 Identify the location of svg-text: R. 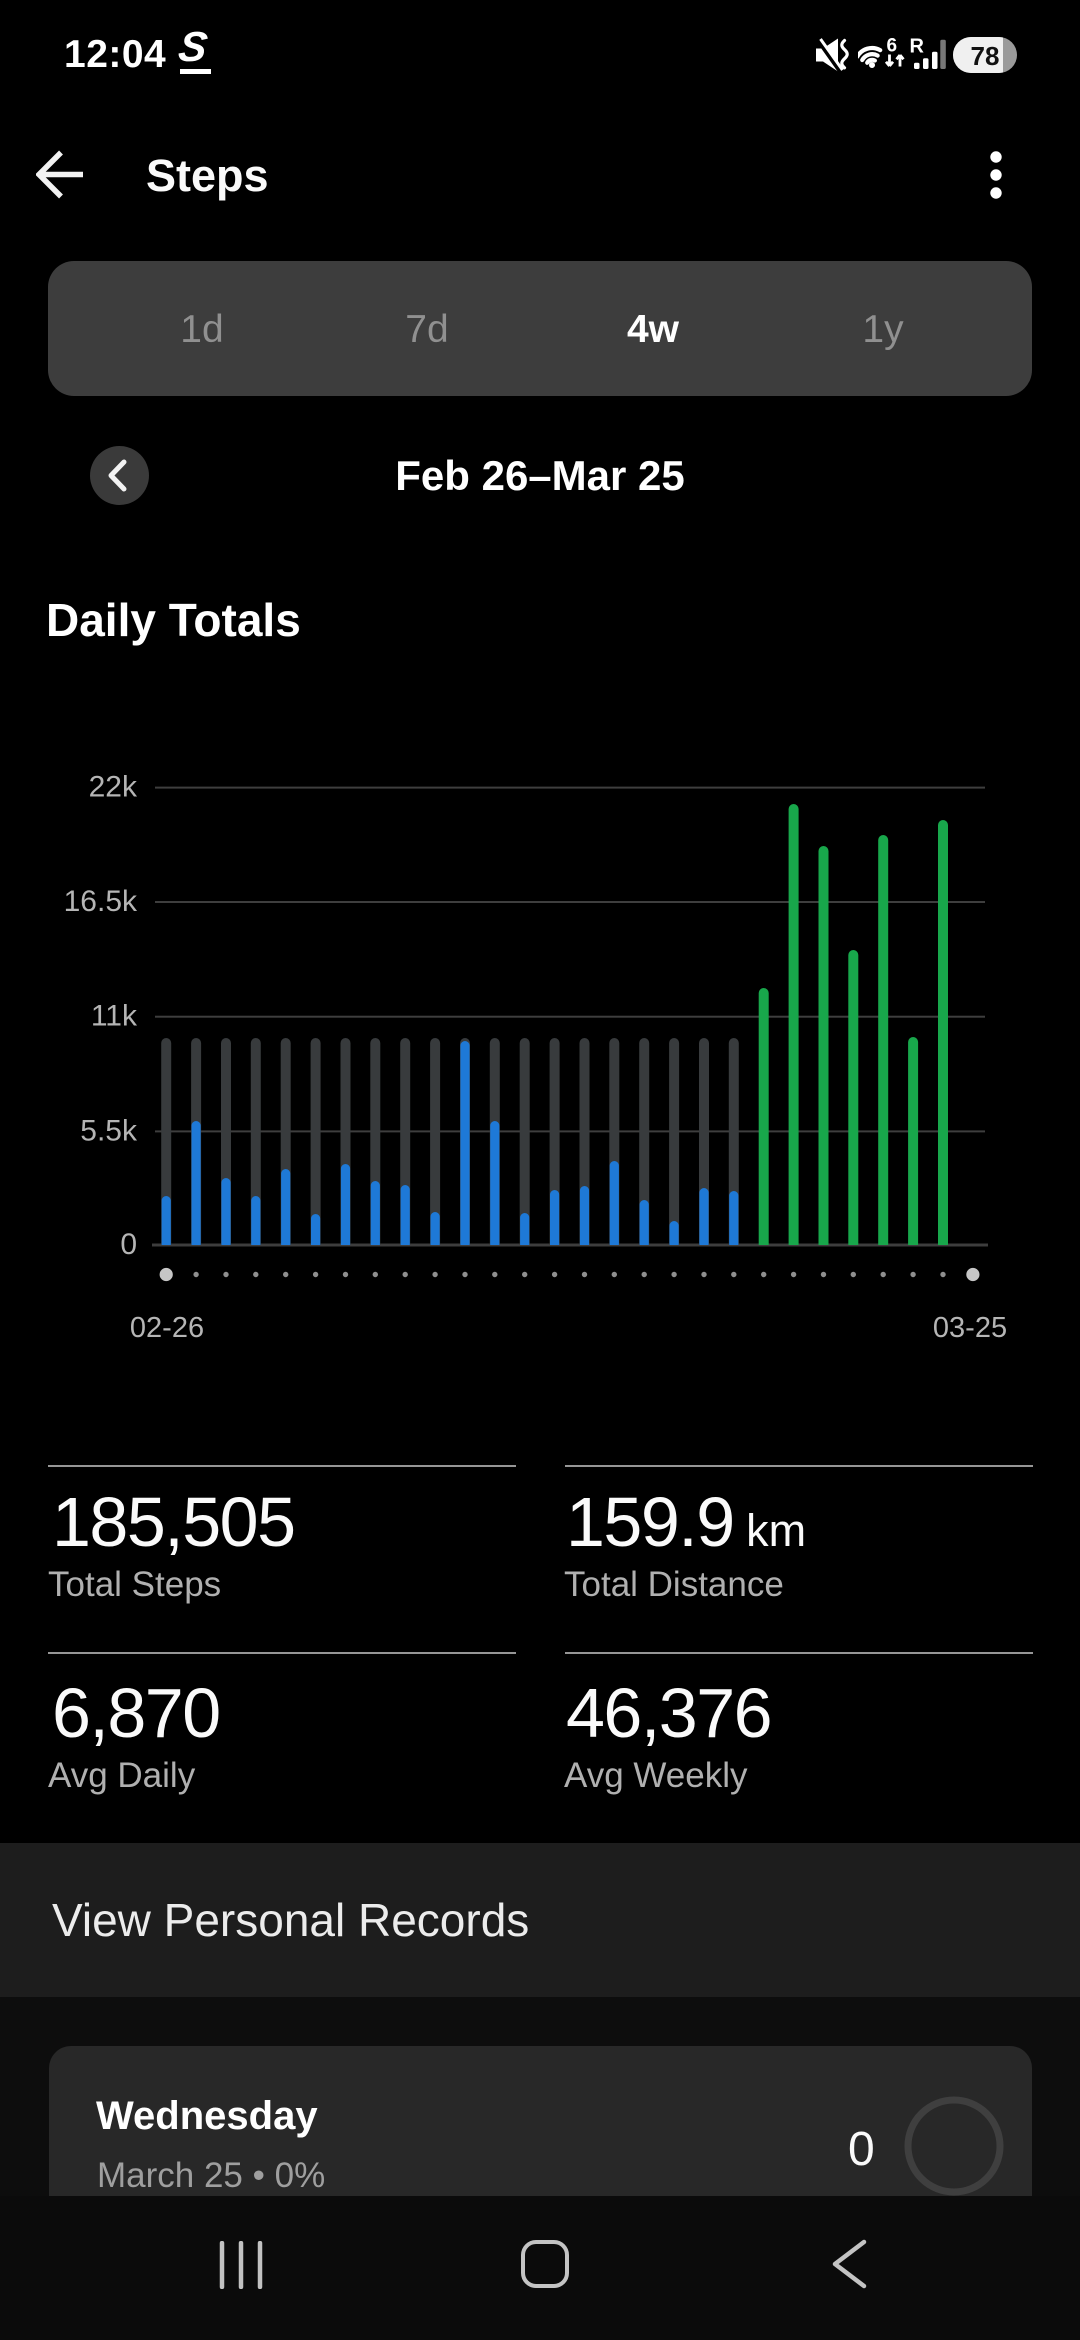
(917, 47).